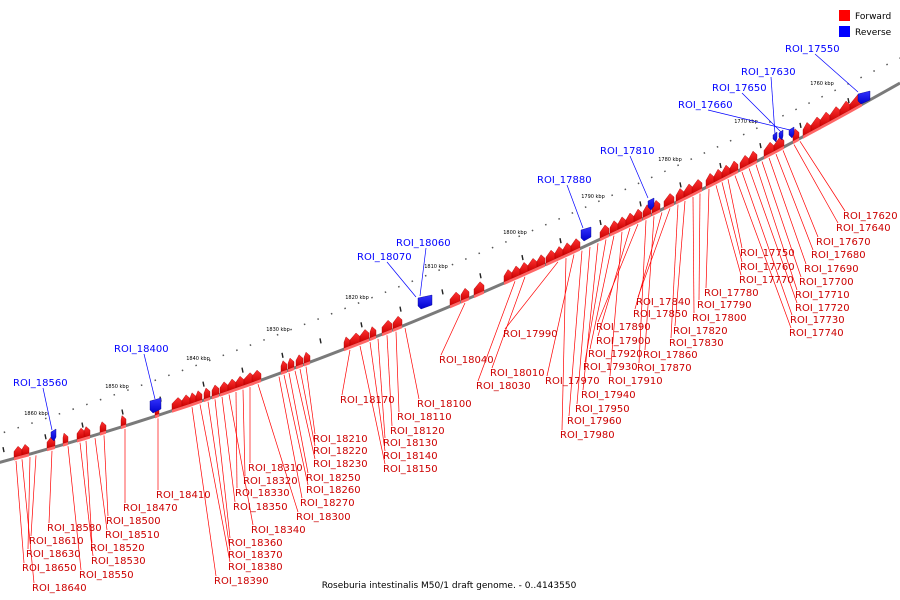 The height and width of the screenshot is (600, 900). I want to click on forward-gene-label: ROI_17710, so click(822, 295).